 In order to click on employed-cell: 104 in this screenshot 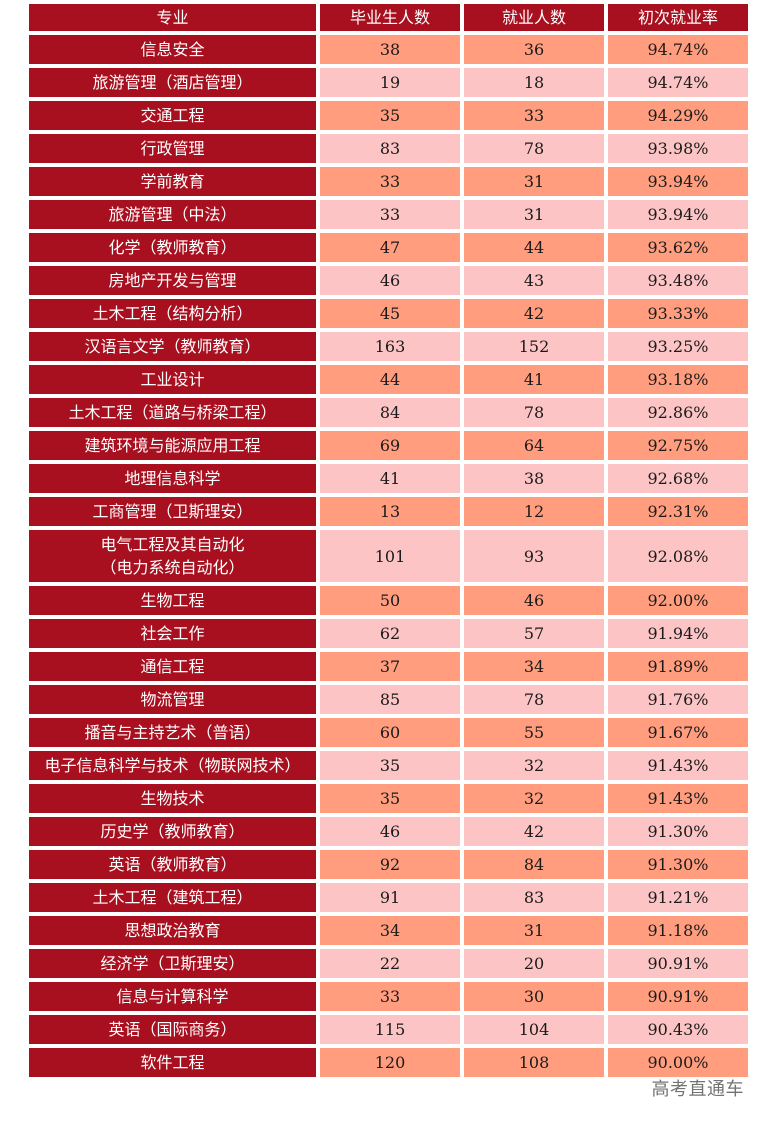, I will do `click(534, 1029)`.